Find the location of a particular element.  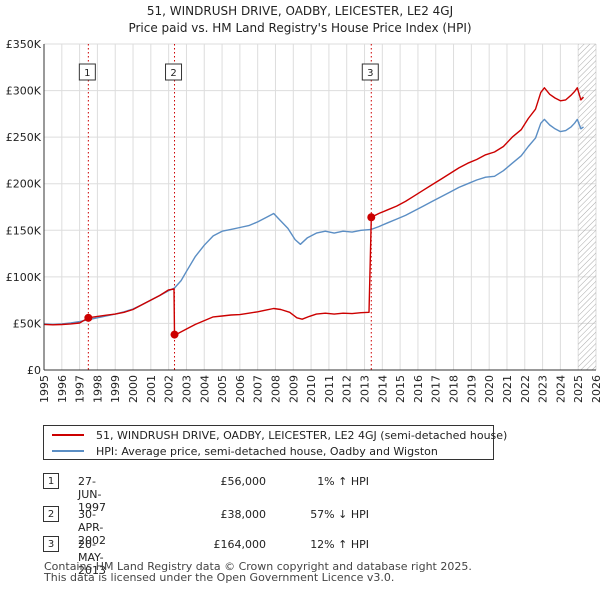

transaction-price: £164,000 is located at coordinates (240, 544).